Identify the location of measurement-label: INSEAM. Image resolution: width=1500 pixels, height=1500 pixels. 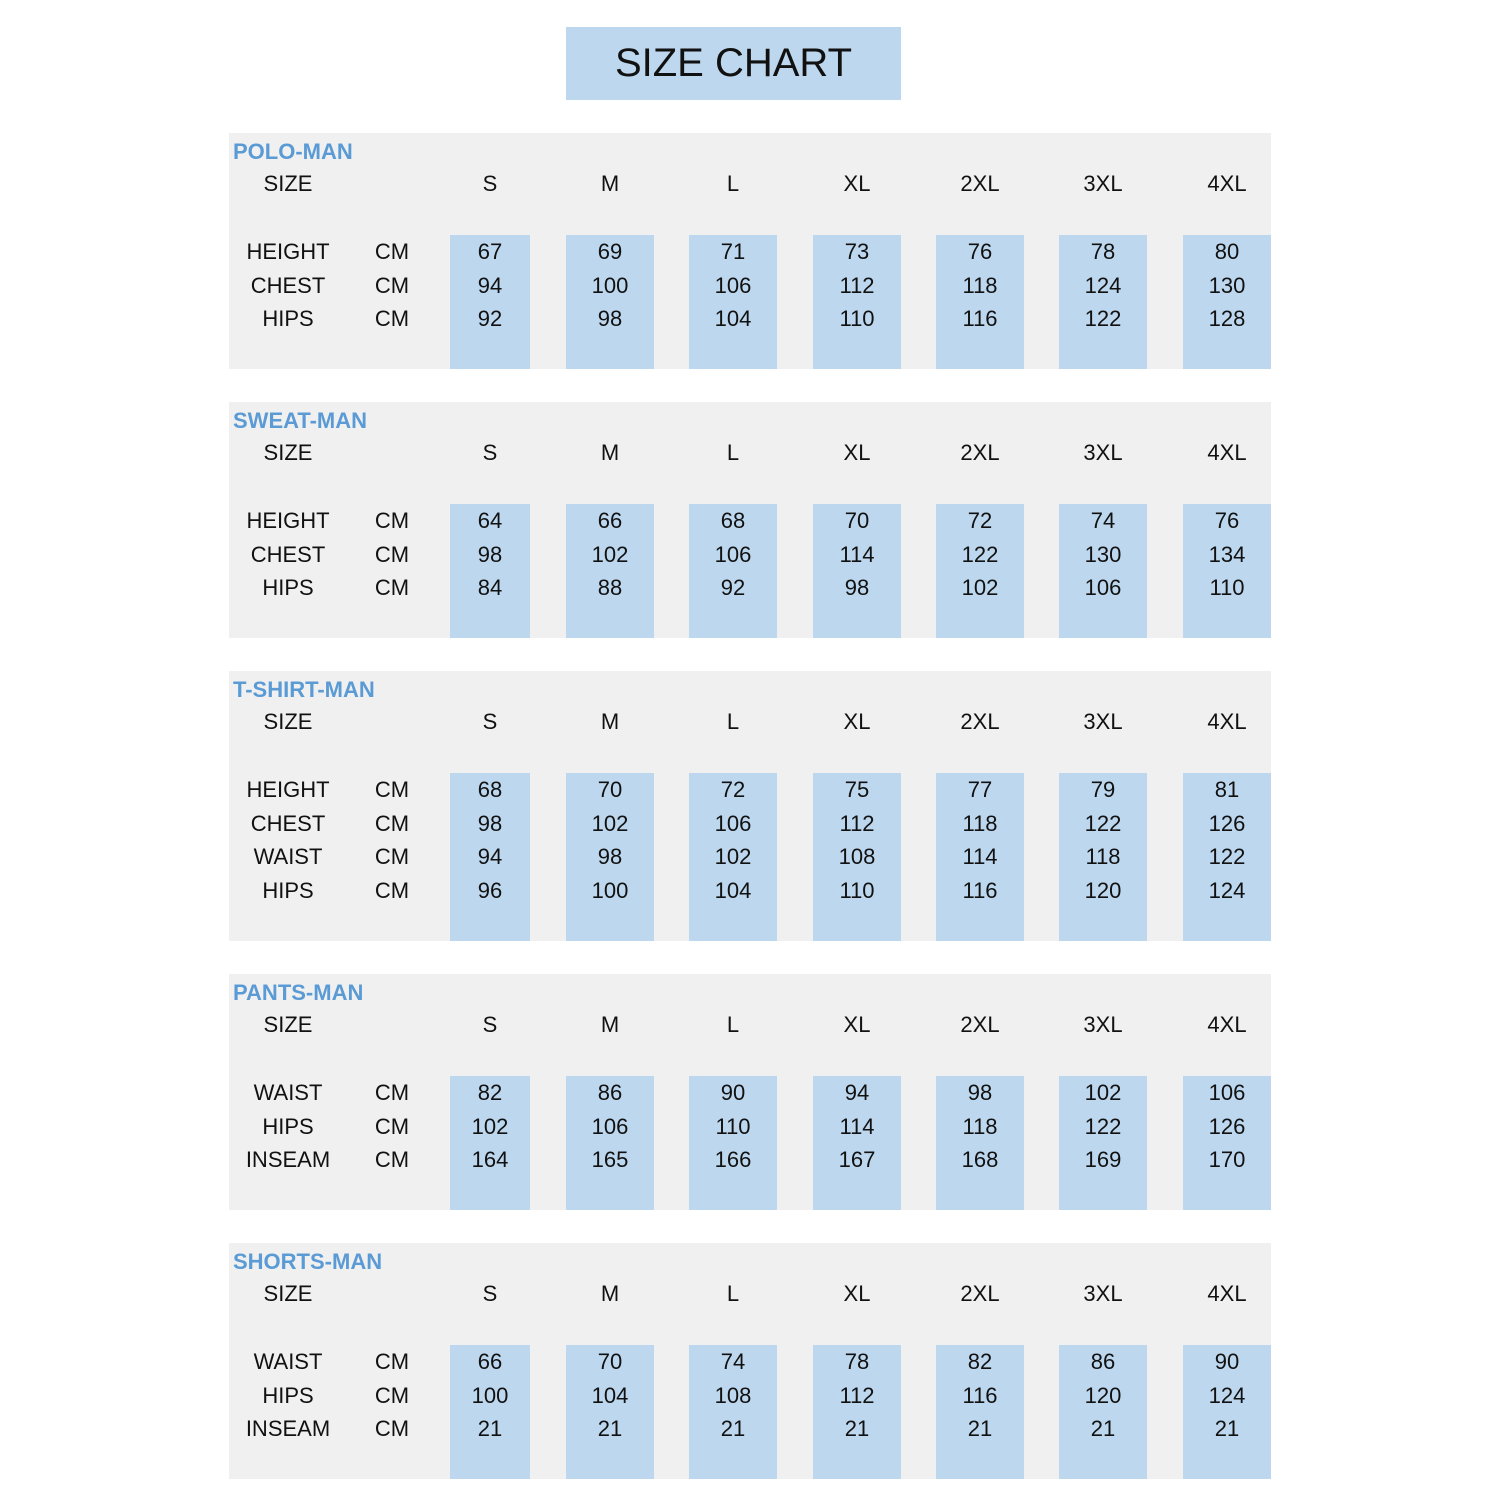
(288, 1160).